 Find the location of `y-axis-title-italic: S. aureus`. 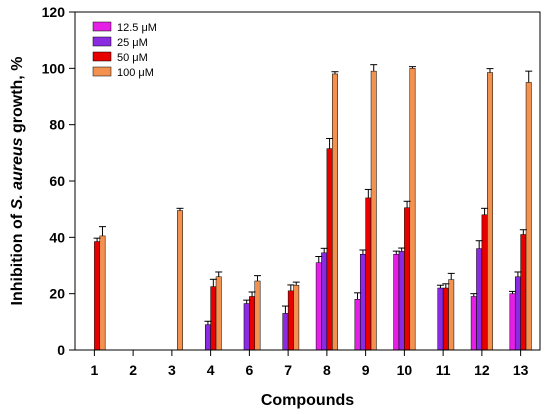

y-axis-title-italic: S. aureus is located at coordinates (17, 173).